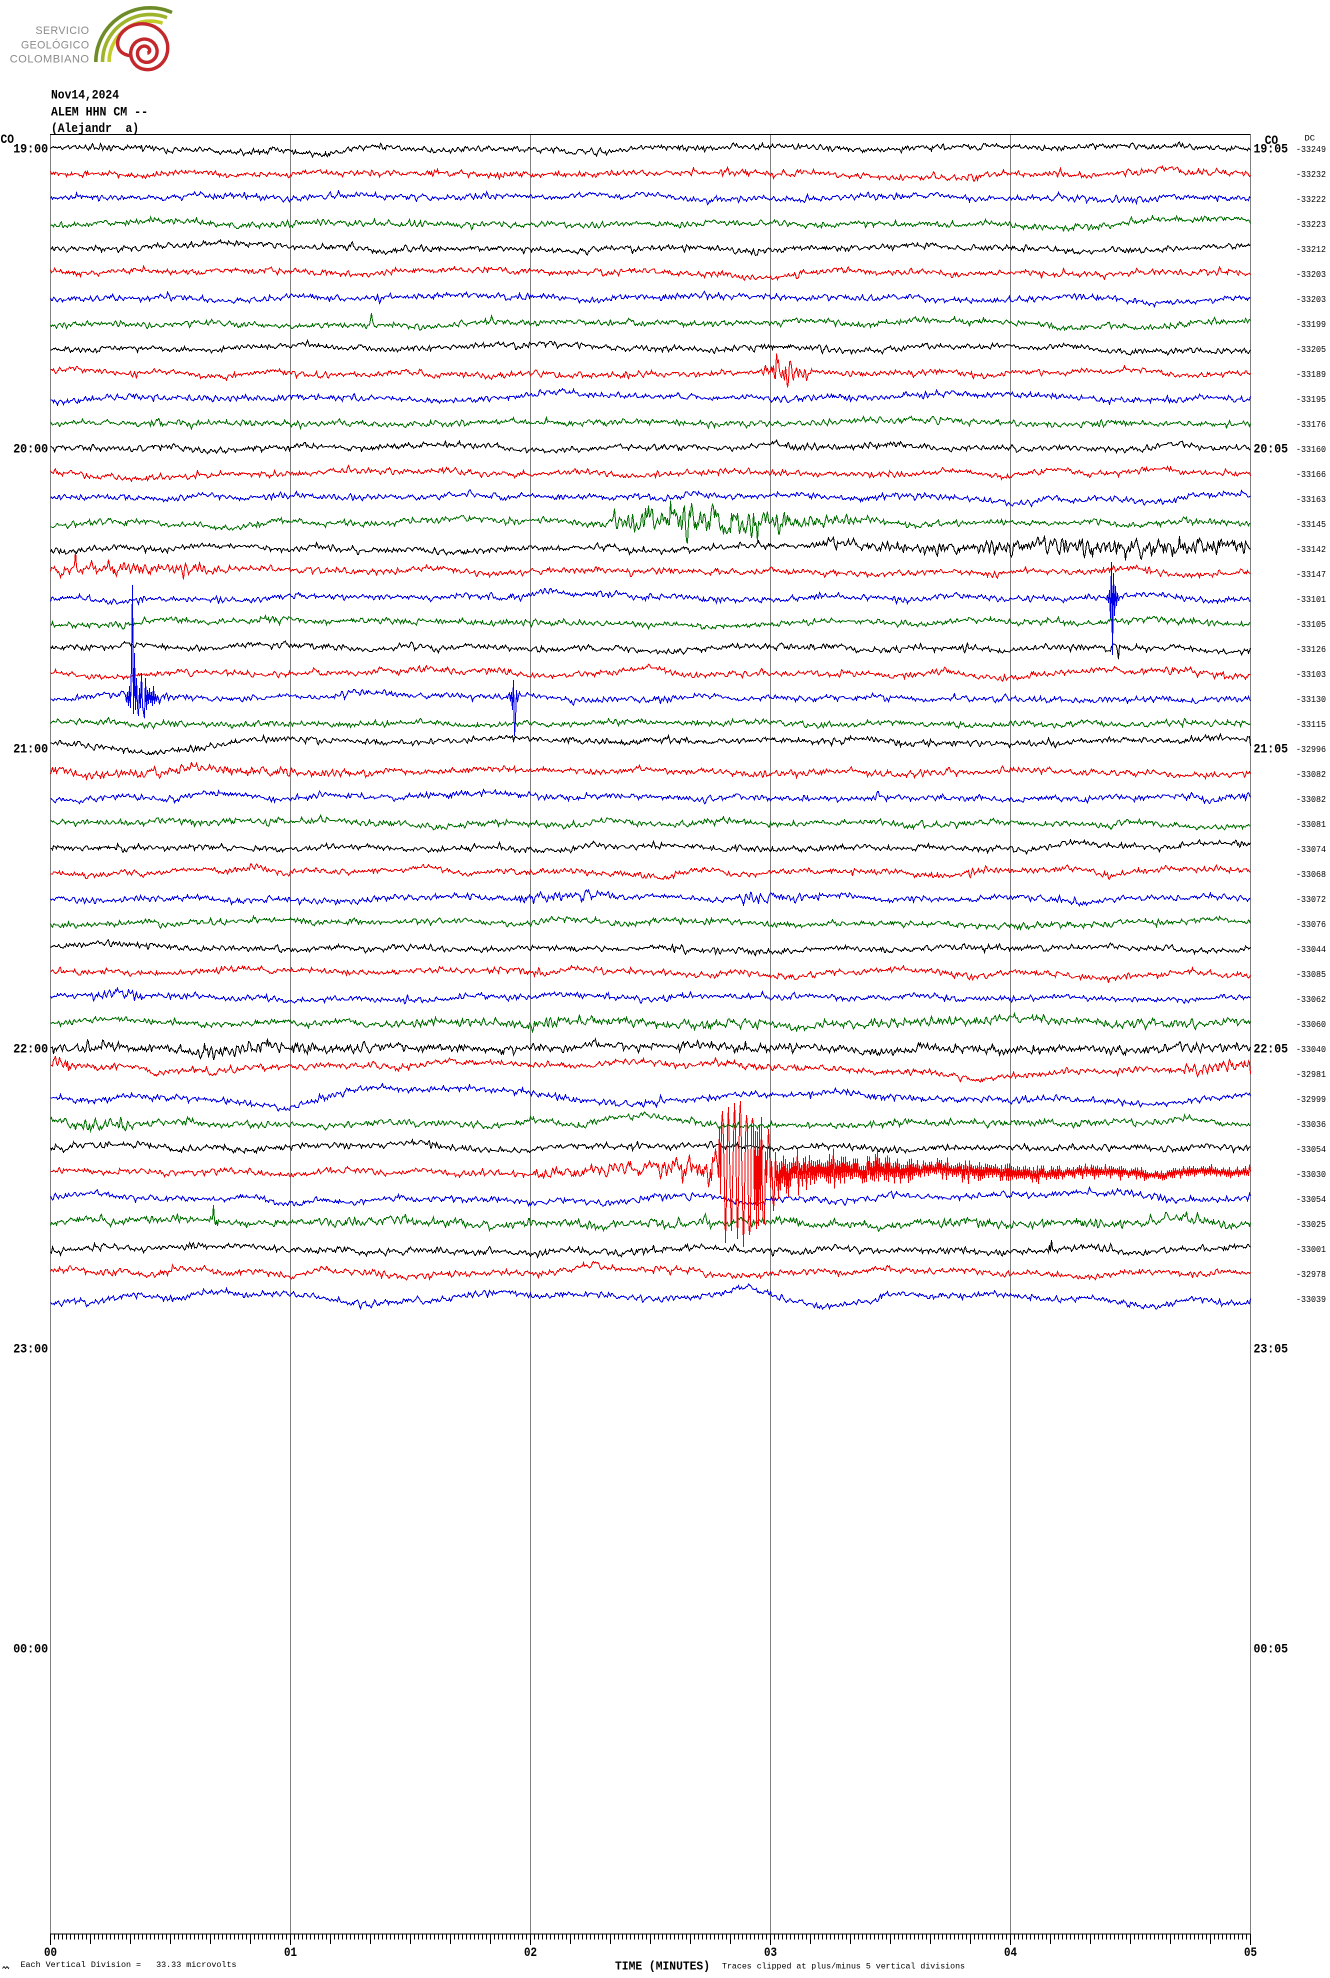 The image size is (1330, 1978). Describe the element at coordinates (1311, 499) in the screenshot. I see `svg-text: -33163` at that location.